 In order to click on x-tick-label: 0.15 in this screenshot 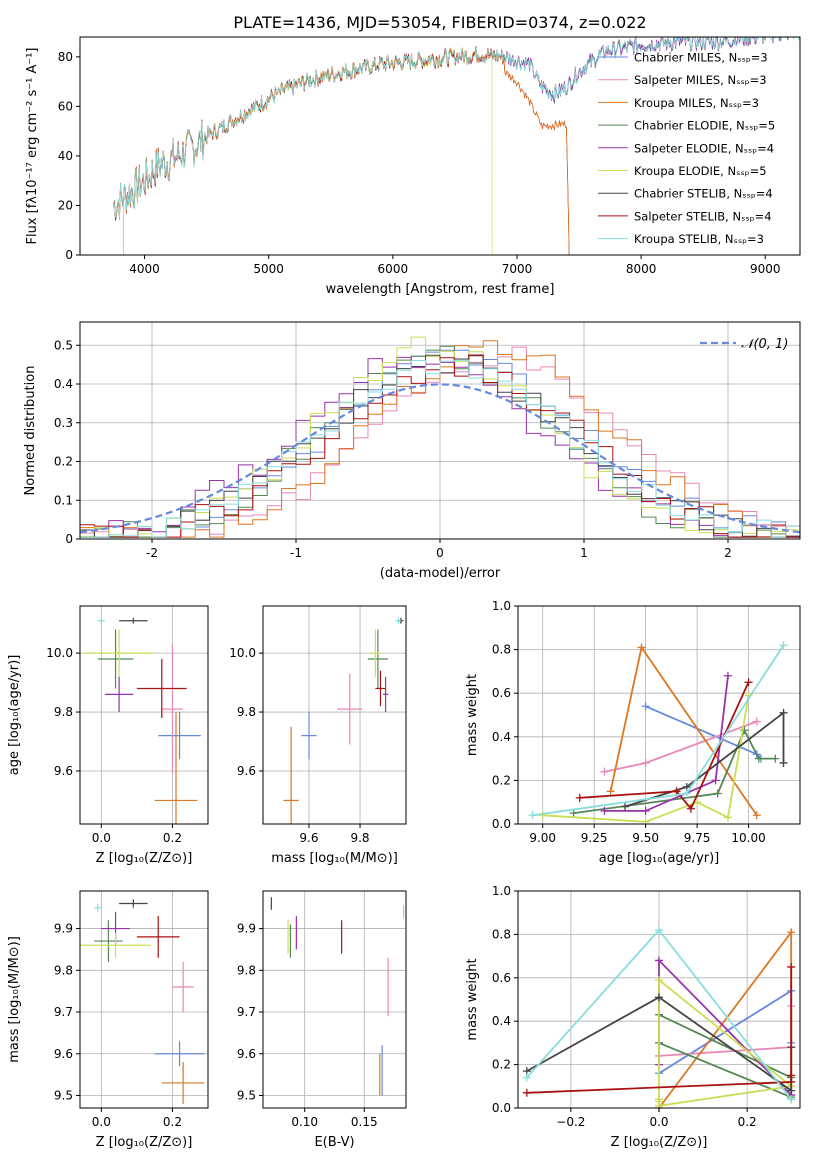, I will do `click(364, 1122)`.